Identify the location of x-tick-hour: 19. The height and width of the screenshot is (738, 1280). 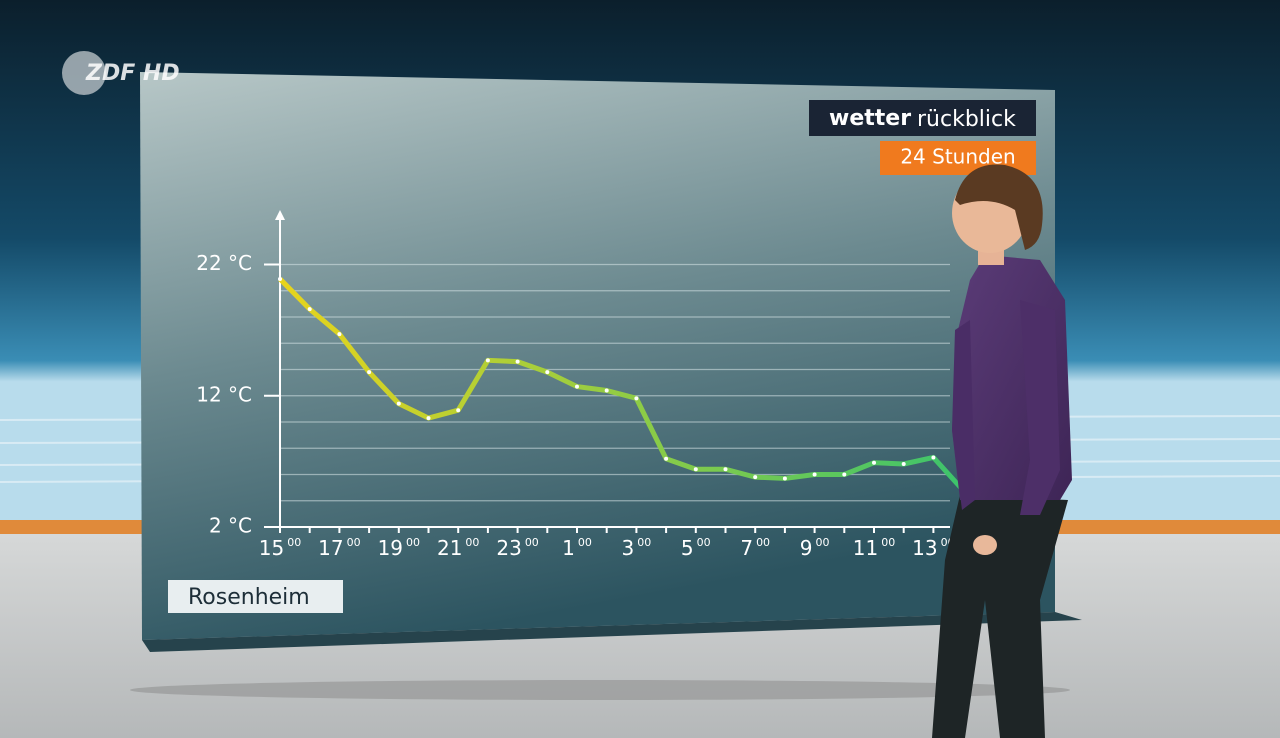
(390, 548).